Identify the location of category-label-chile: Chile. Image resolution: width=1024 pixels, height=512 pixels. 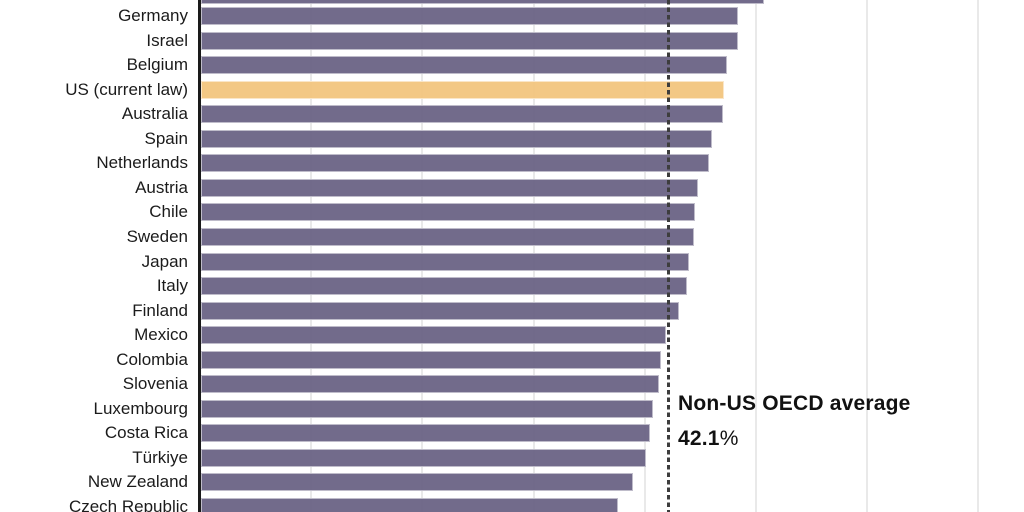
(168, 212).